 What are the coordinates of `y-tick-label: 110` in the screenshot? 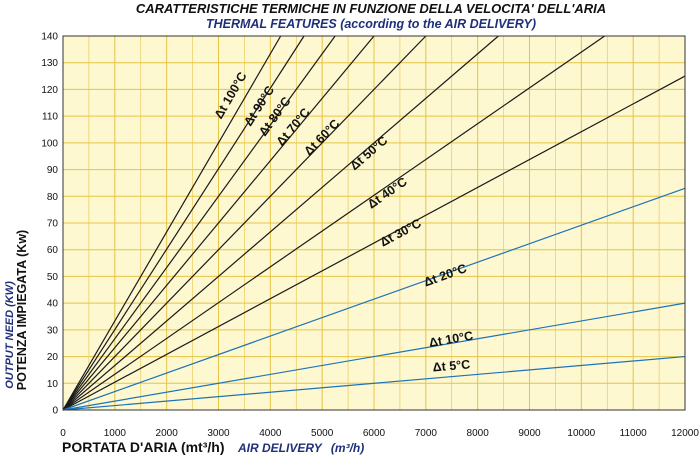 It's located at (50, 117).